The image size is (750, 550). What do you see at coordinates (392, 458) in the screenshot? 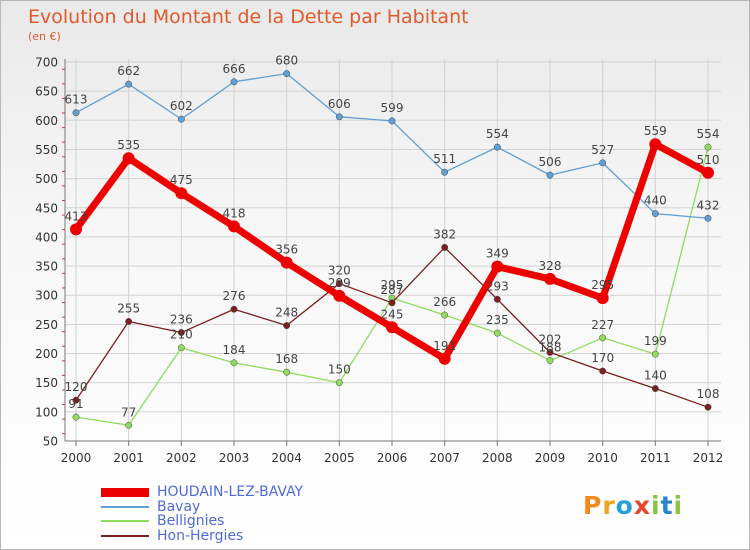
I see `x-tick-label: 2006` at bounding box center [392, 458].